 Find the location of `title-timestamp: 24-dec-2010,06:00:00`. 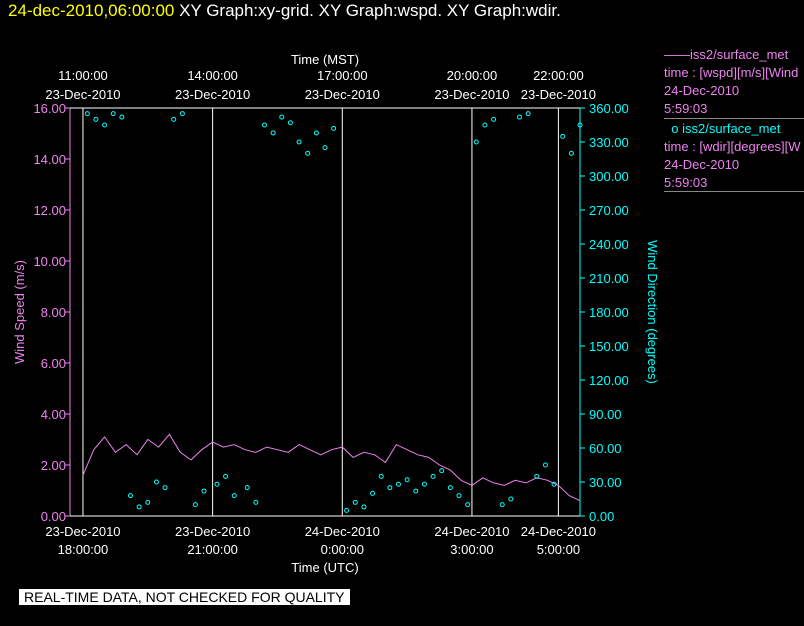

title-timestamp: 24-dec-2010,06:00:00 is located at coordinates (91, 10).